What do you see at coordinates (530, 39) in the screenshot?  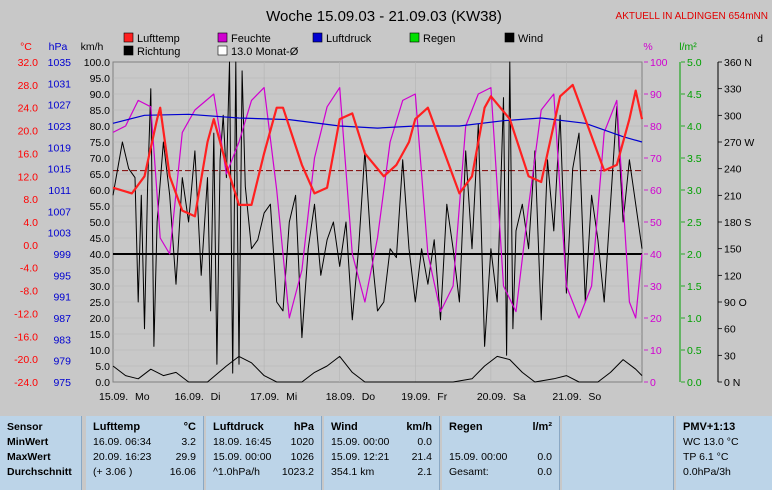 I see `legend-label: Wind` at bounding box center [530, 39].